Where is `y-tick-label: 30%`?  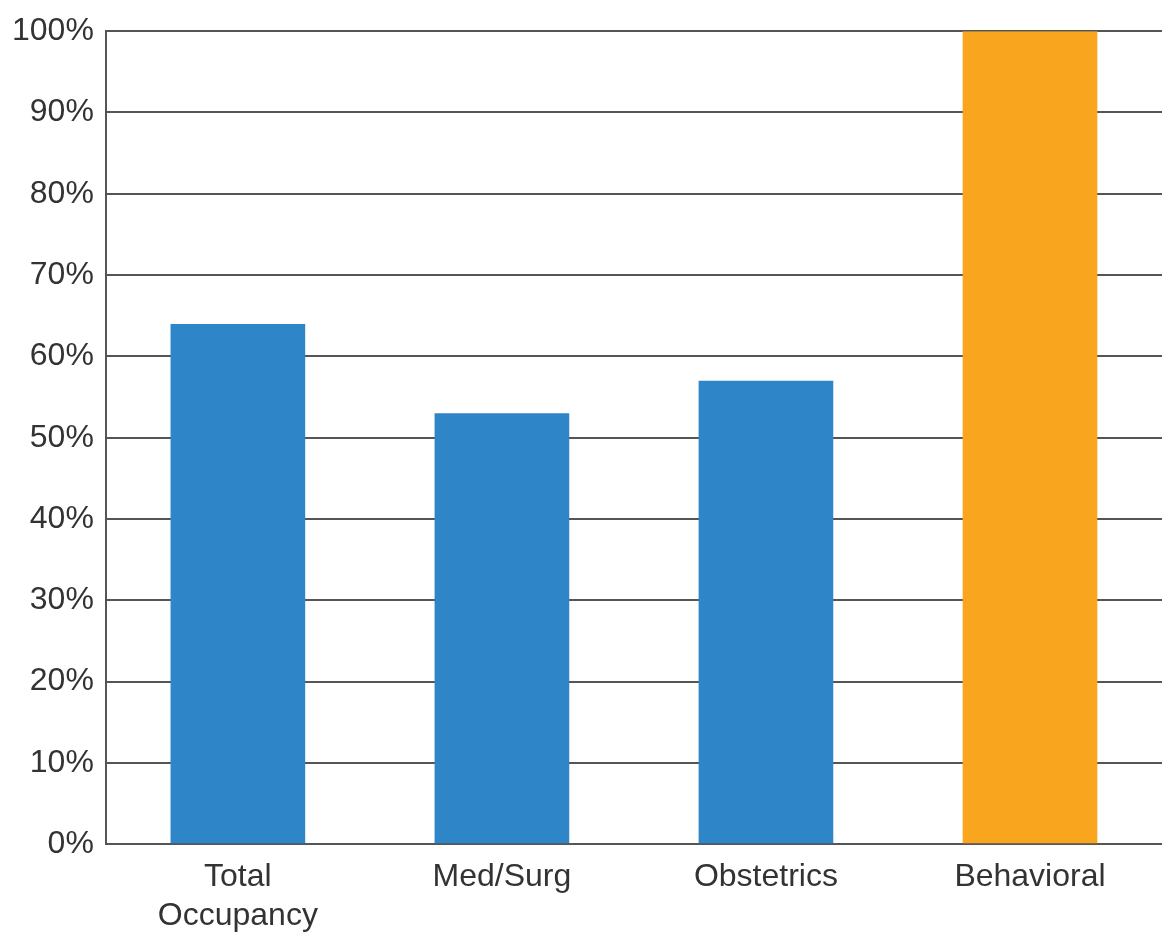
y-tick-label: 30% is located at coordinates (61, 598).